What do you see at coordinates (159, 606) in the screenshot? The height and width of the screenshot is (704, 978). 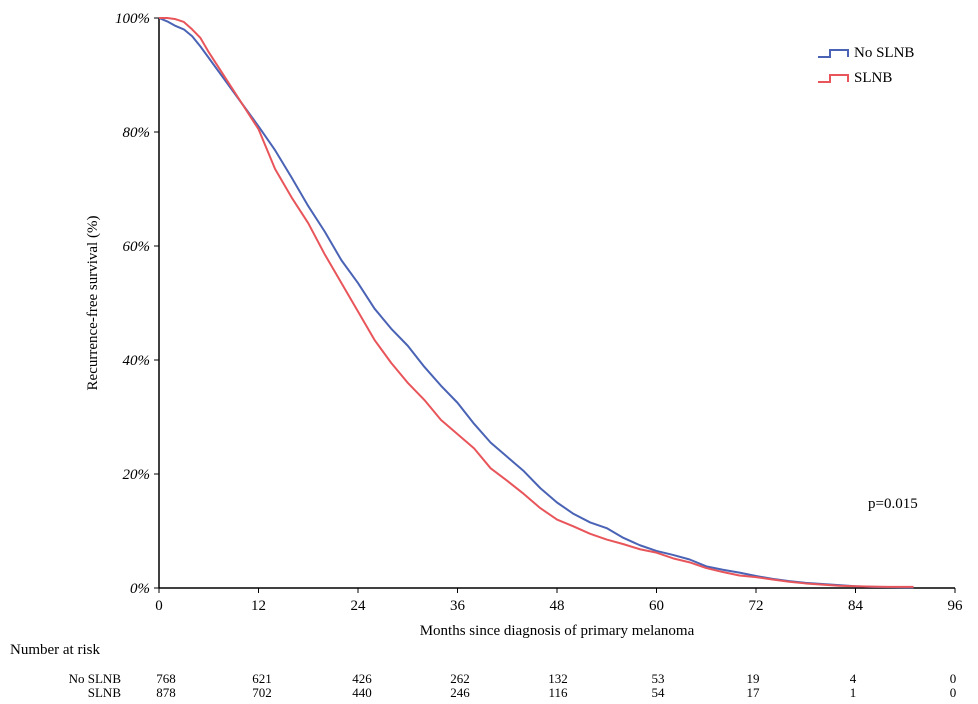 I see `x-tick-label: 0` at bounding box center [159, 606].